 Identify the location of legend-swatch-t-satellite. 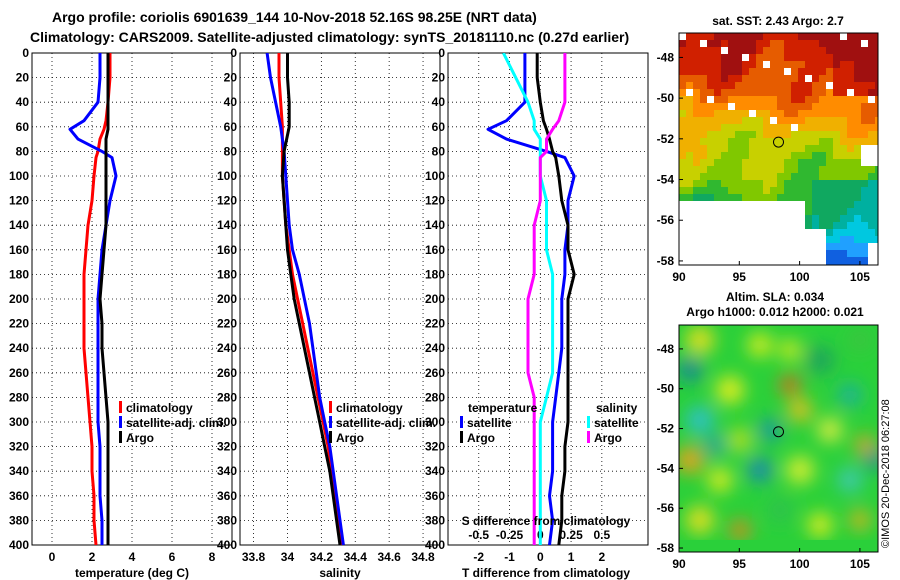
(461, 422).